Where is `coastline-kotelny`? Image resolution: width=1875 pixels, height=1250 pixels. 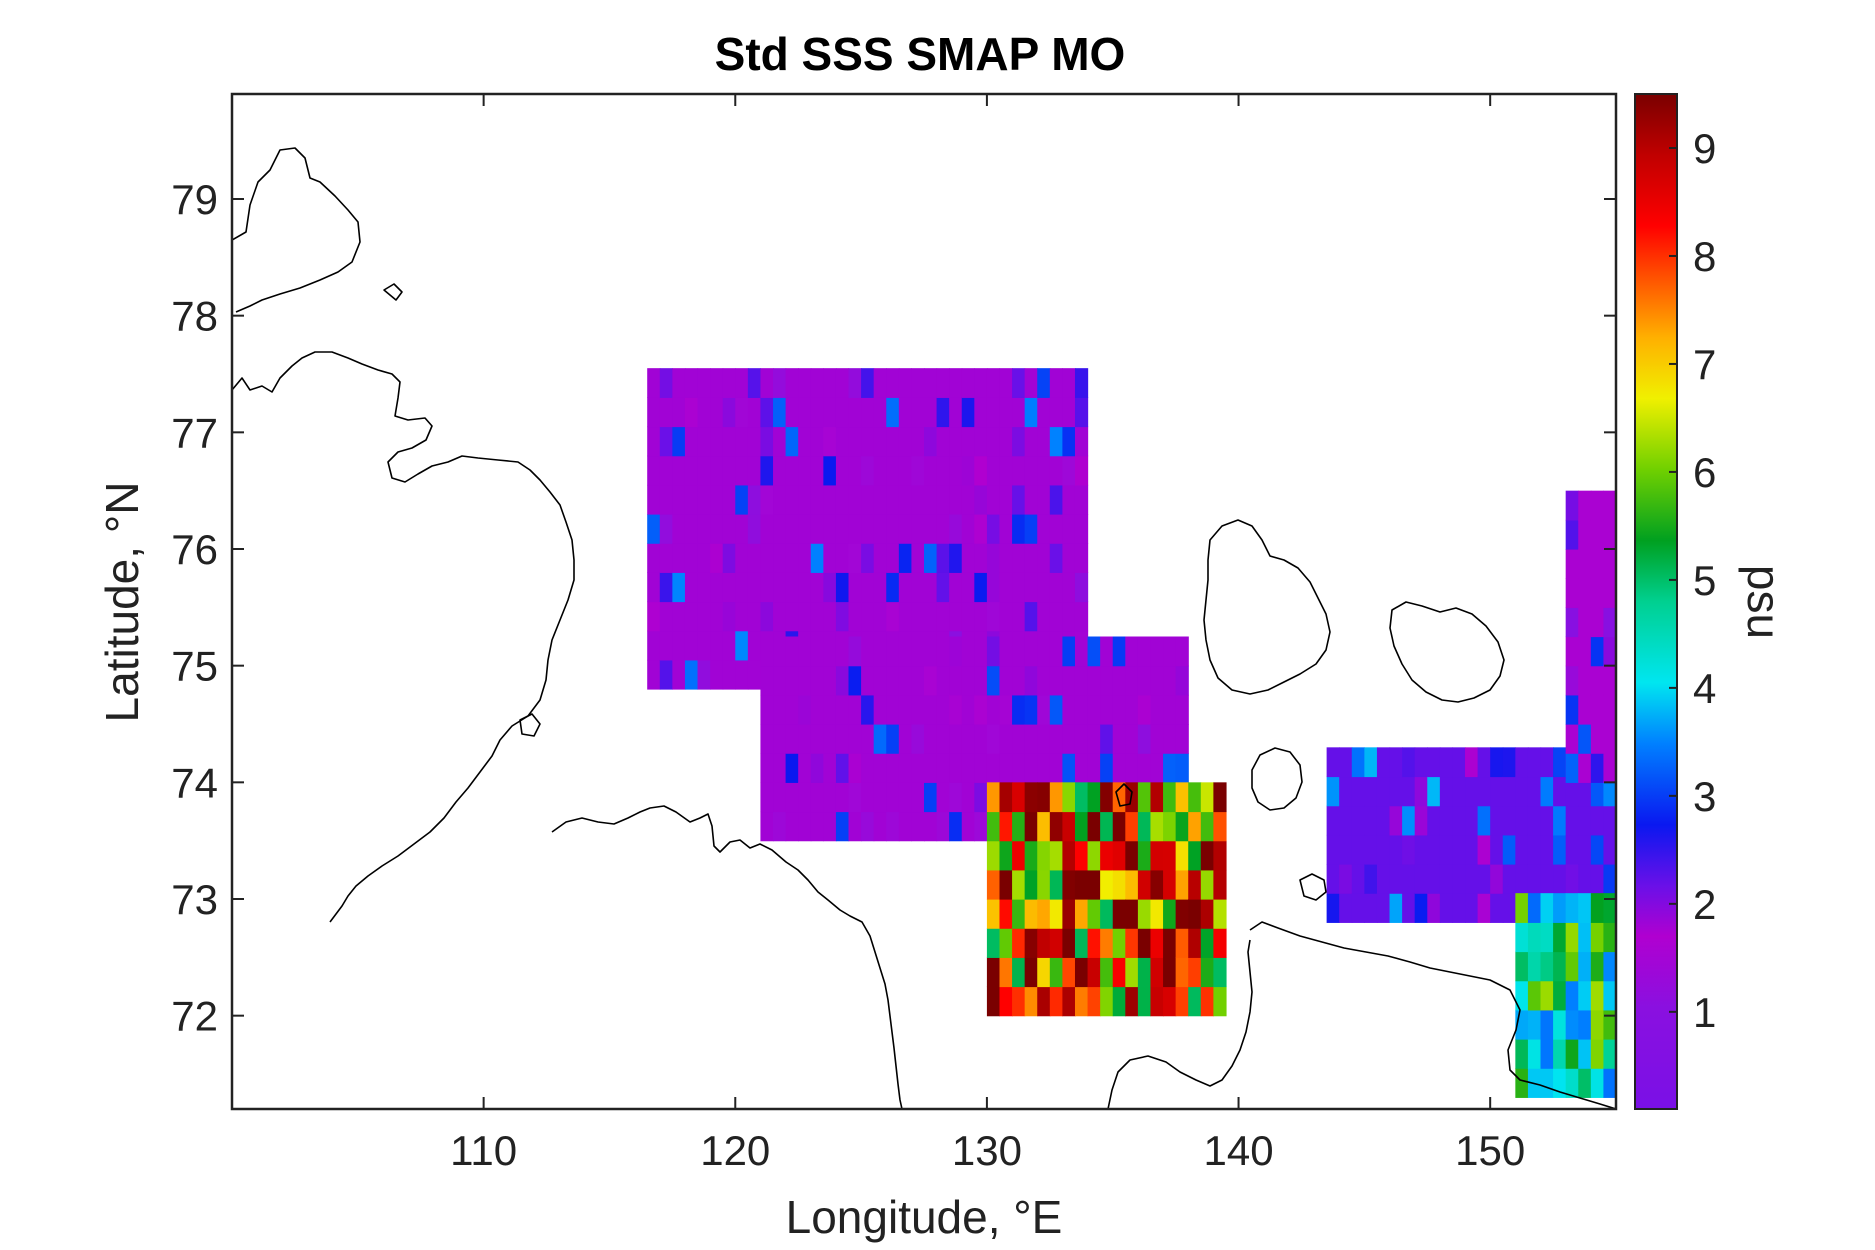 coastline-kotelny is located at coordinates (1267, 607).